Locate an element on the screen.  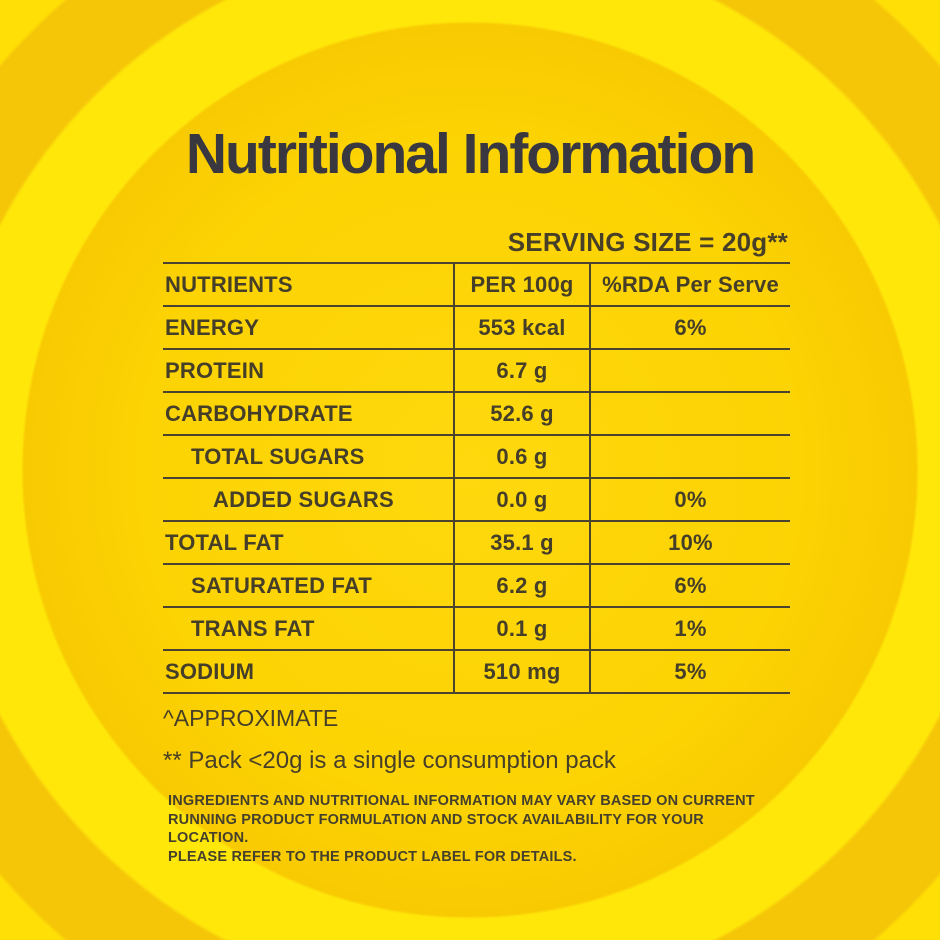
nutrient-label: ADDED SUGARS is located at coordinates (308, 500).